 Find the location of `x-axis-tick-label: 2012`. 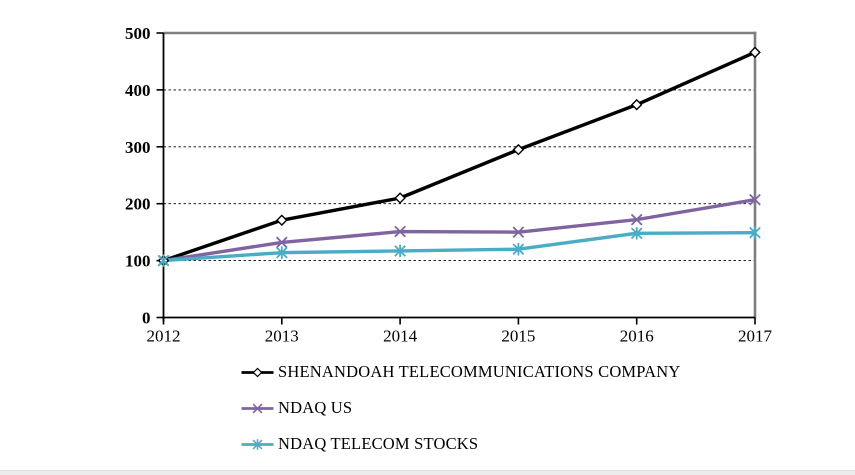

x-axis-tick-label: 2012 is located at coordinates (164, 336).